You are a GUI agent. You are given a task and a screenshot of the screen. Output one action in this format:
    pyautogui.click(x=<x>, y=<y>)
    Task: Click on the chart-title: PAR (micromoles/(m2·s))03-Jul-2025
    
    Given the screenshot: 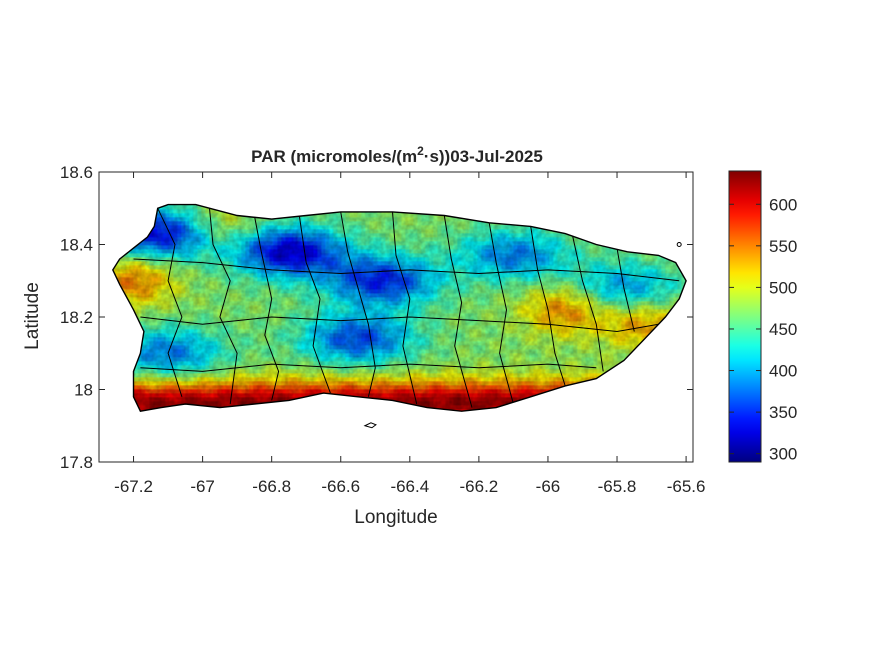 What is the action you would take?
    pyautogui.click(x=397, y=155)
    